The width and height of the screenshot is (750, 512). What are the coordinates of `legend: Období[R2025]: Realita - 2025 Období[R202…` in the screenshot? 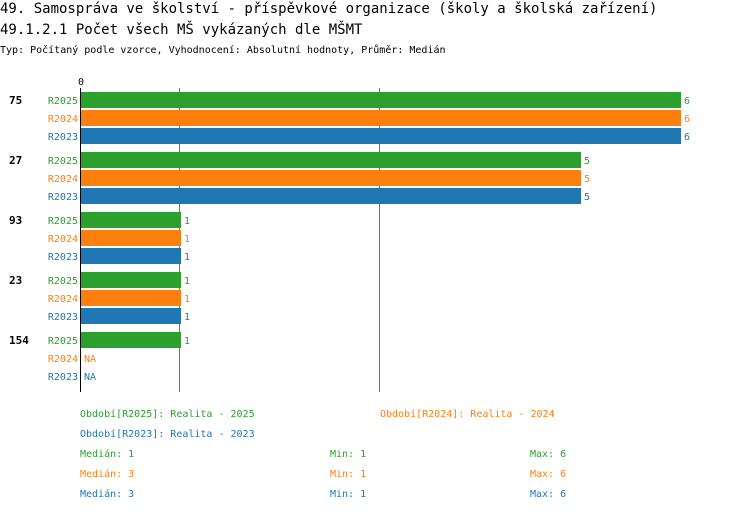 It's located at (317, 424).